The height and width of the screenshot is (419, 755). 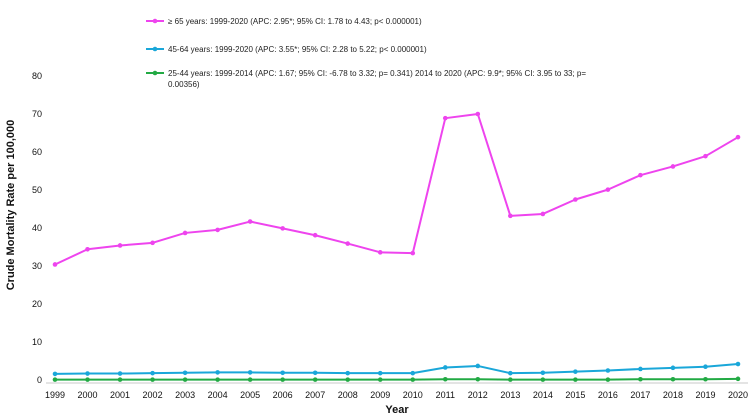 What do you see at coordinates (88, 395) in the screenshot?
I see `x-tick-label: 2000` at bounding box center [88, 395].